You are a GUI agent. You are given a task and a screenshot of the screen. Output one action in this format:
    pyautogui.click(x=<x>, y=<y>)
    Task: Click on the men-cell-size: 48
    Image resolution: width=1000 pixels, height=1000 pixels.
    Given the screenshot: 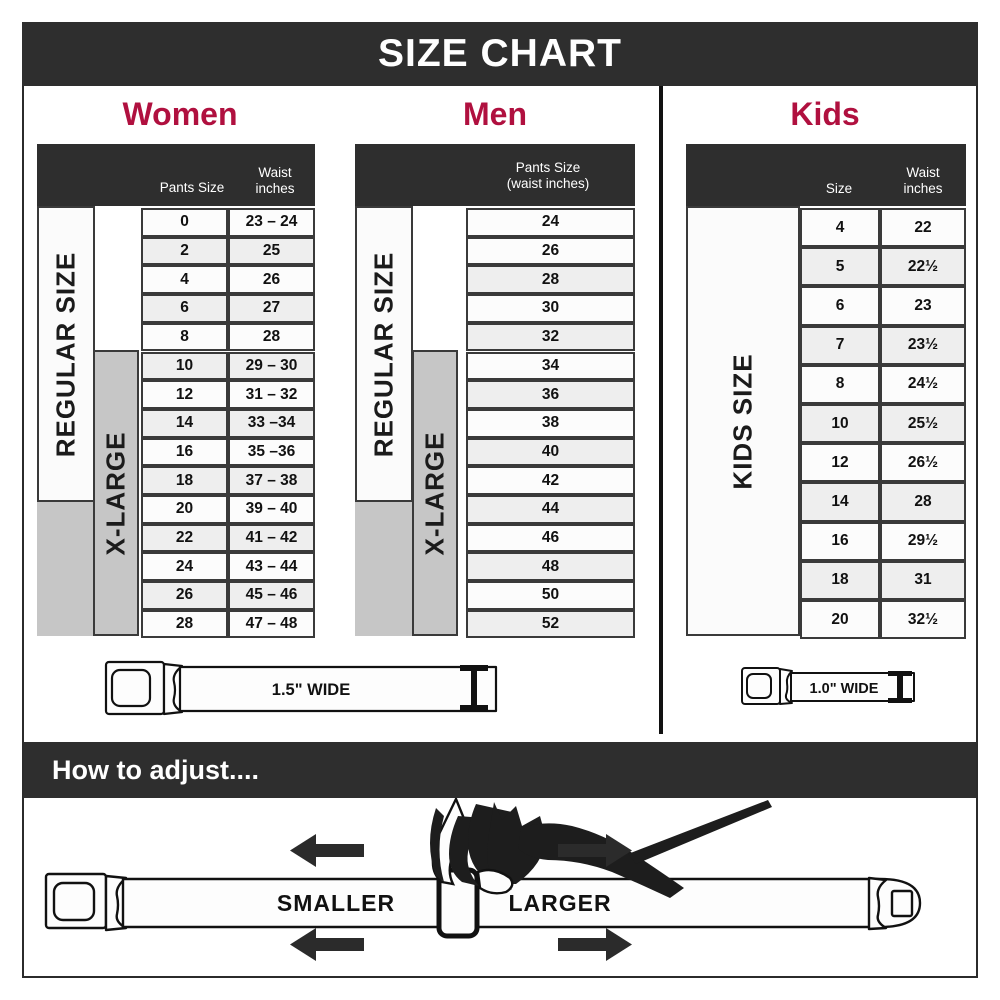 What is the action you would take?
    pyautogui.click(x=550, y=567)
    